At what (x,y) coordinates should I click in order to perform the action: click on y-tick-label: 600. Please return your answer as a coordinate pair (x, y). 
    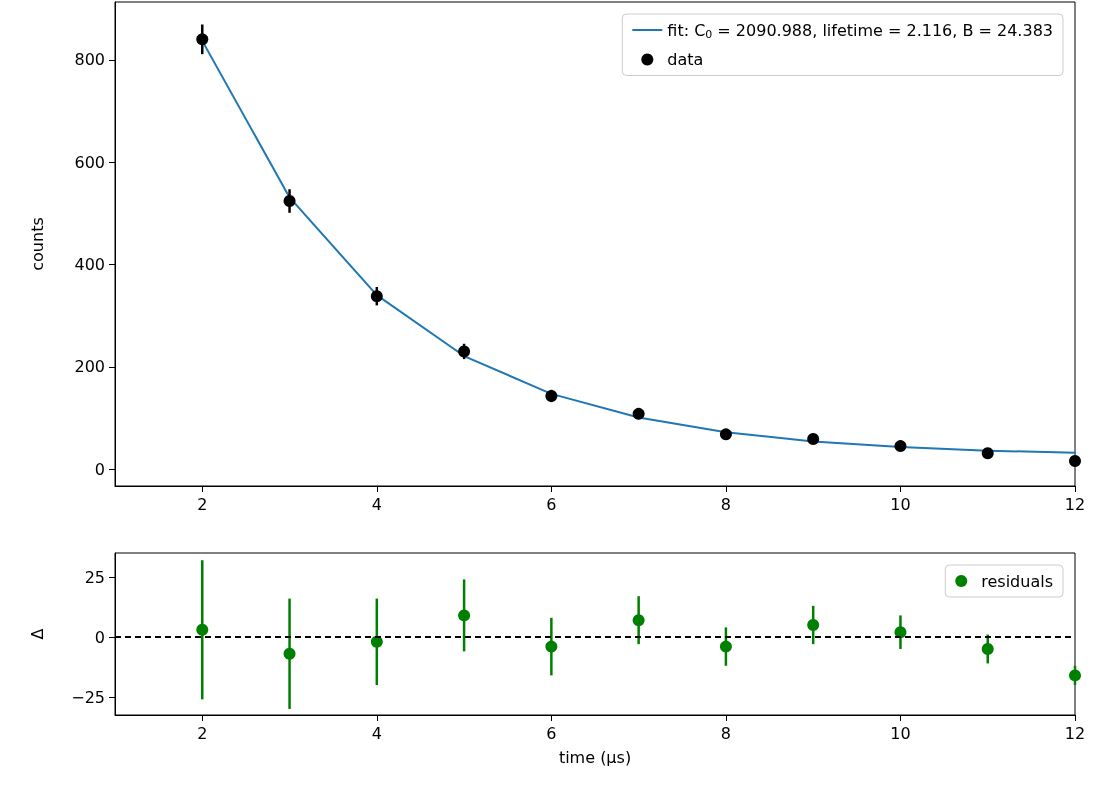
    Looking at the image, I should click on (89, 162).